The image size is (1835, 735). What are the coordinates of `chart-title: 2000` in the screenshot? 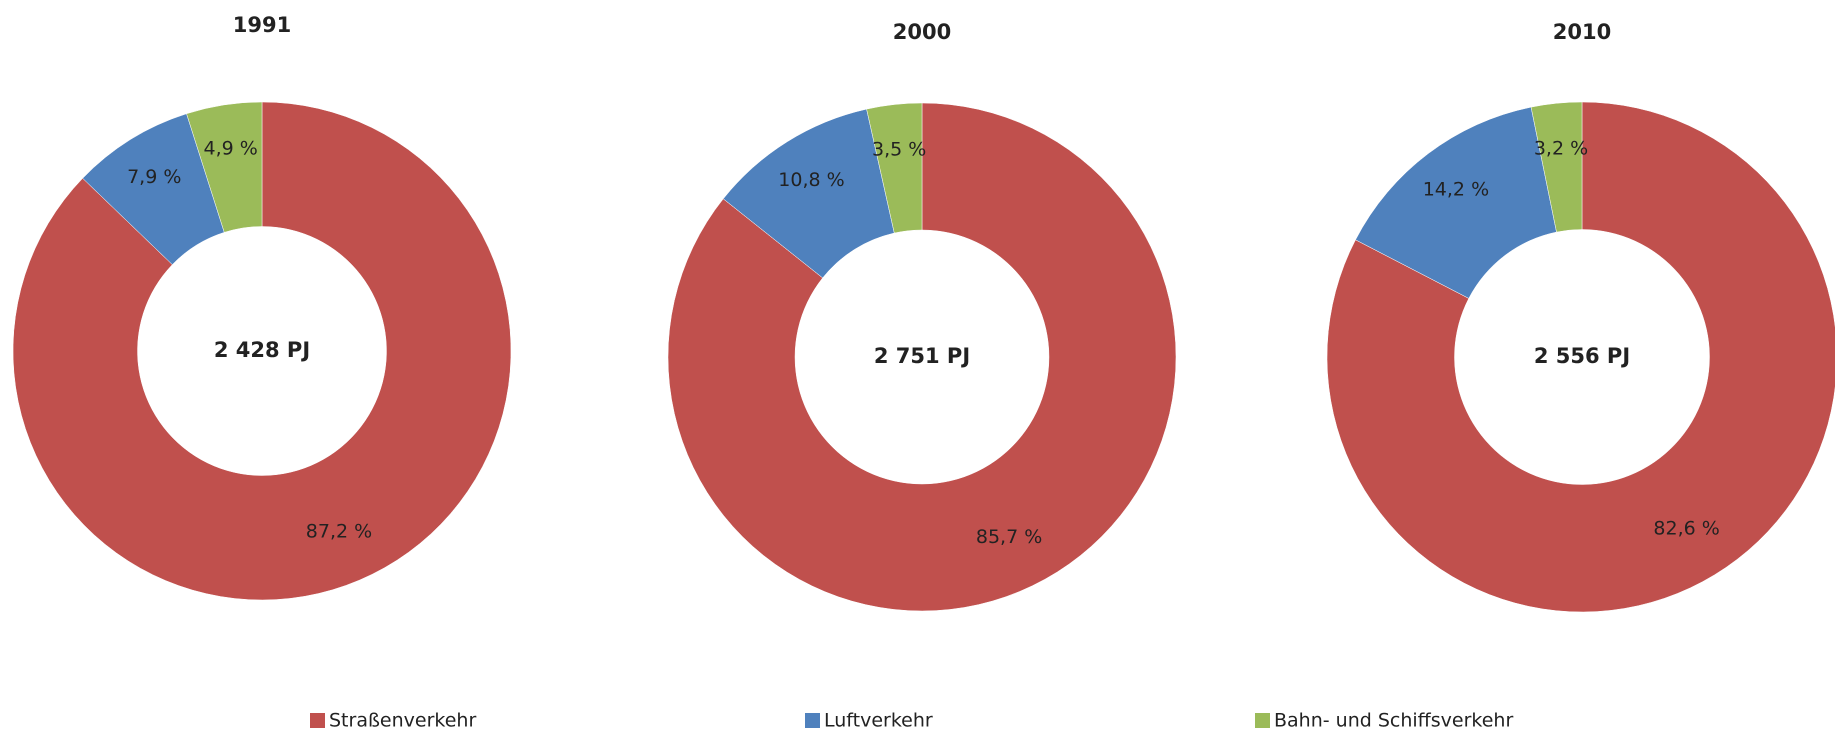 It's located at (922, 32).